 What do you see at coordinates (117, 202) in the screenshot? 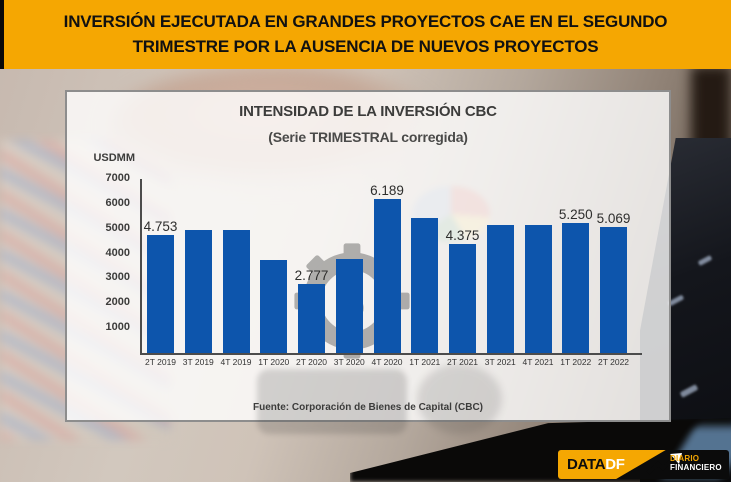
I see `y-tick-label: 6000` at bounding box center [117, 202].